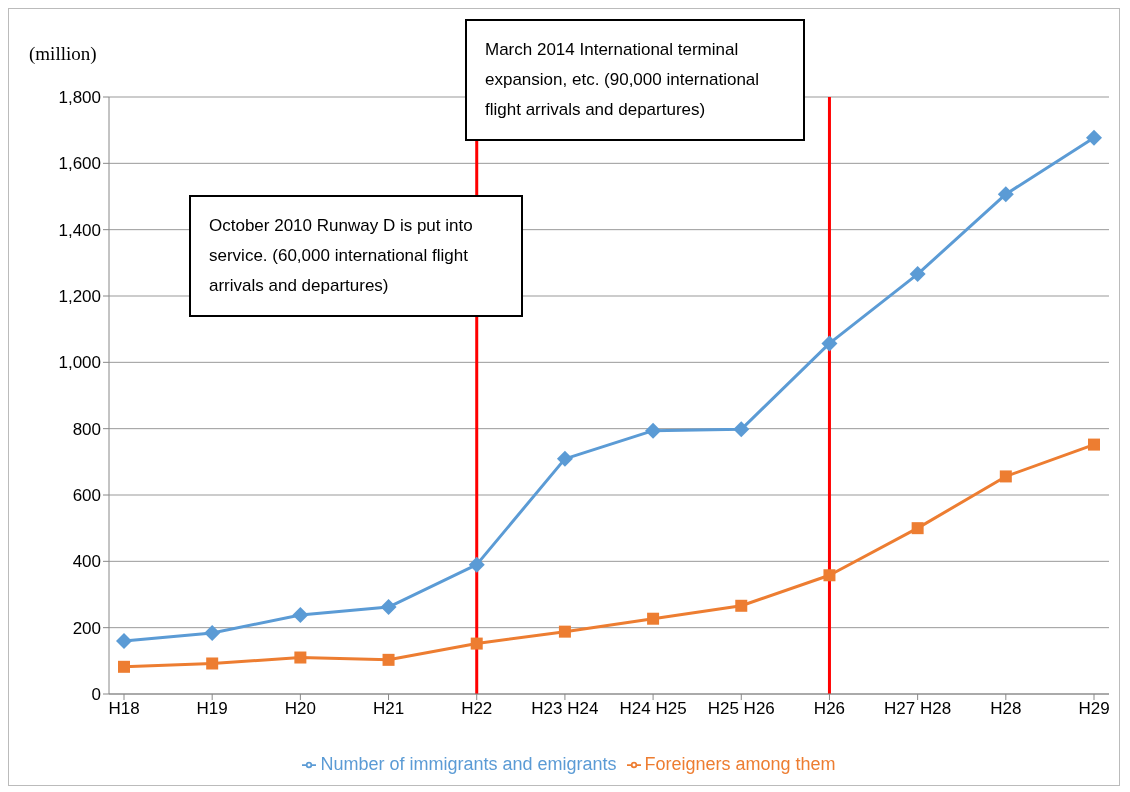 This screenshot has height=792, width=1130. Describe the element at coordinates (79, 230) in the screenshot. I see `y-tick-label: 1,400` at that location.